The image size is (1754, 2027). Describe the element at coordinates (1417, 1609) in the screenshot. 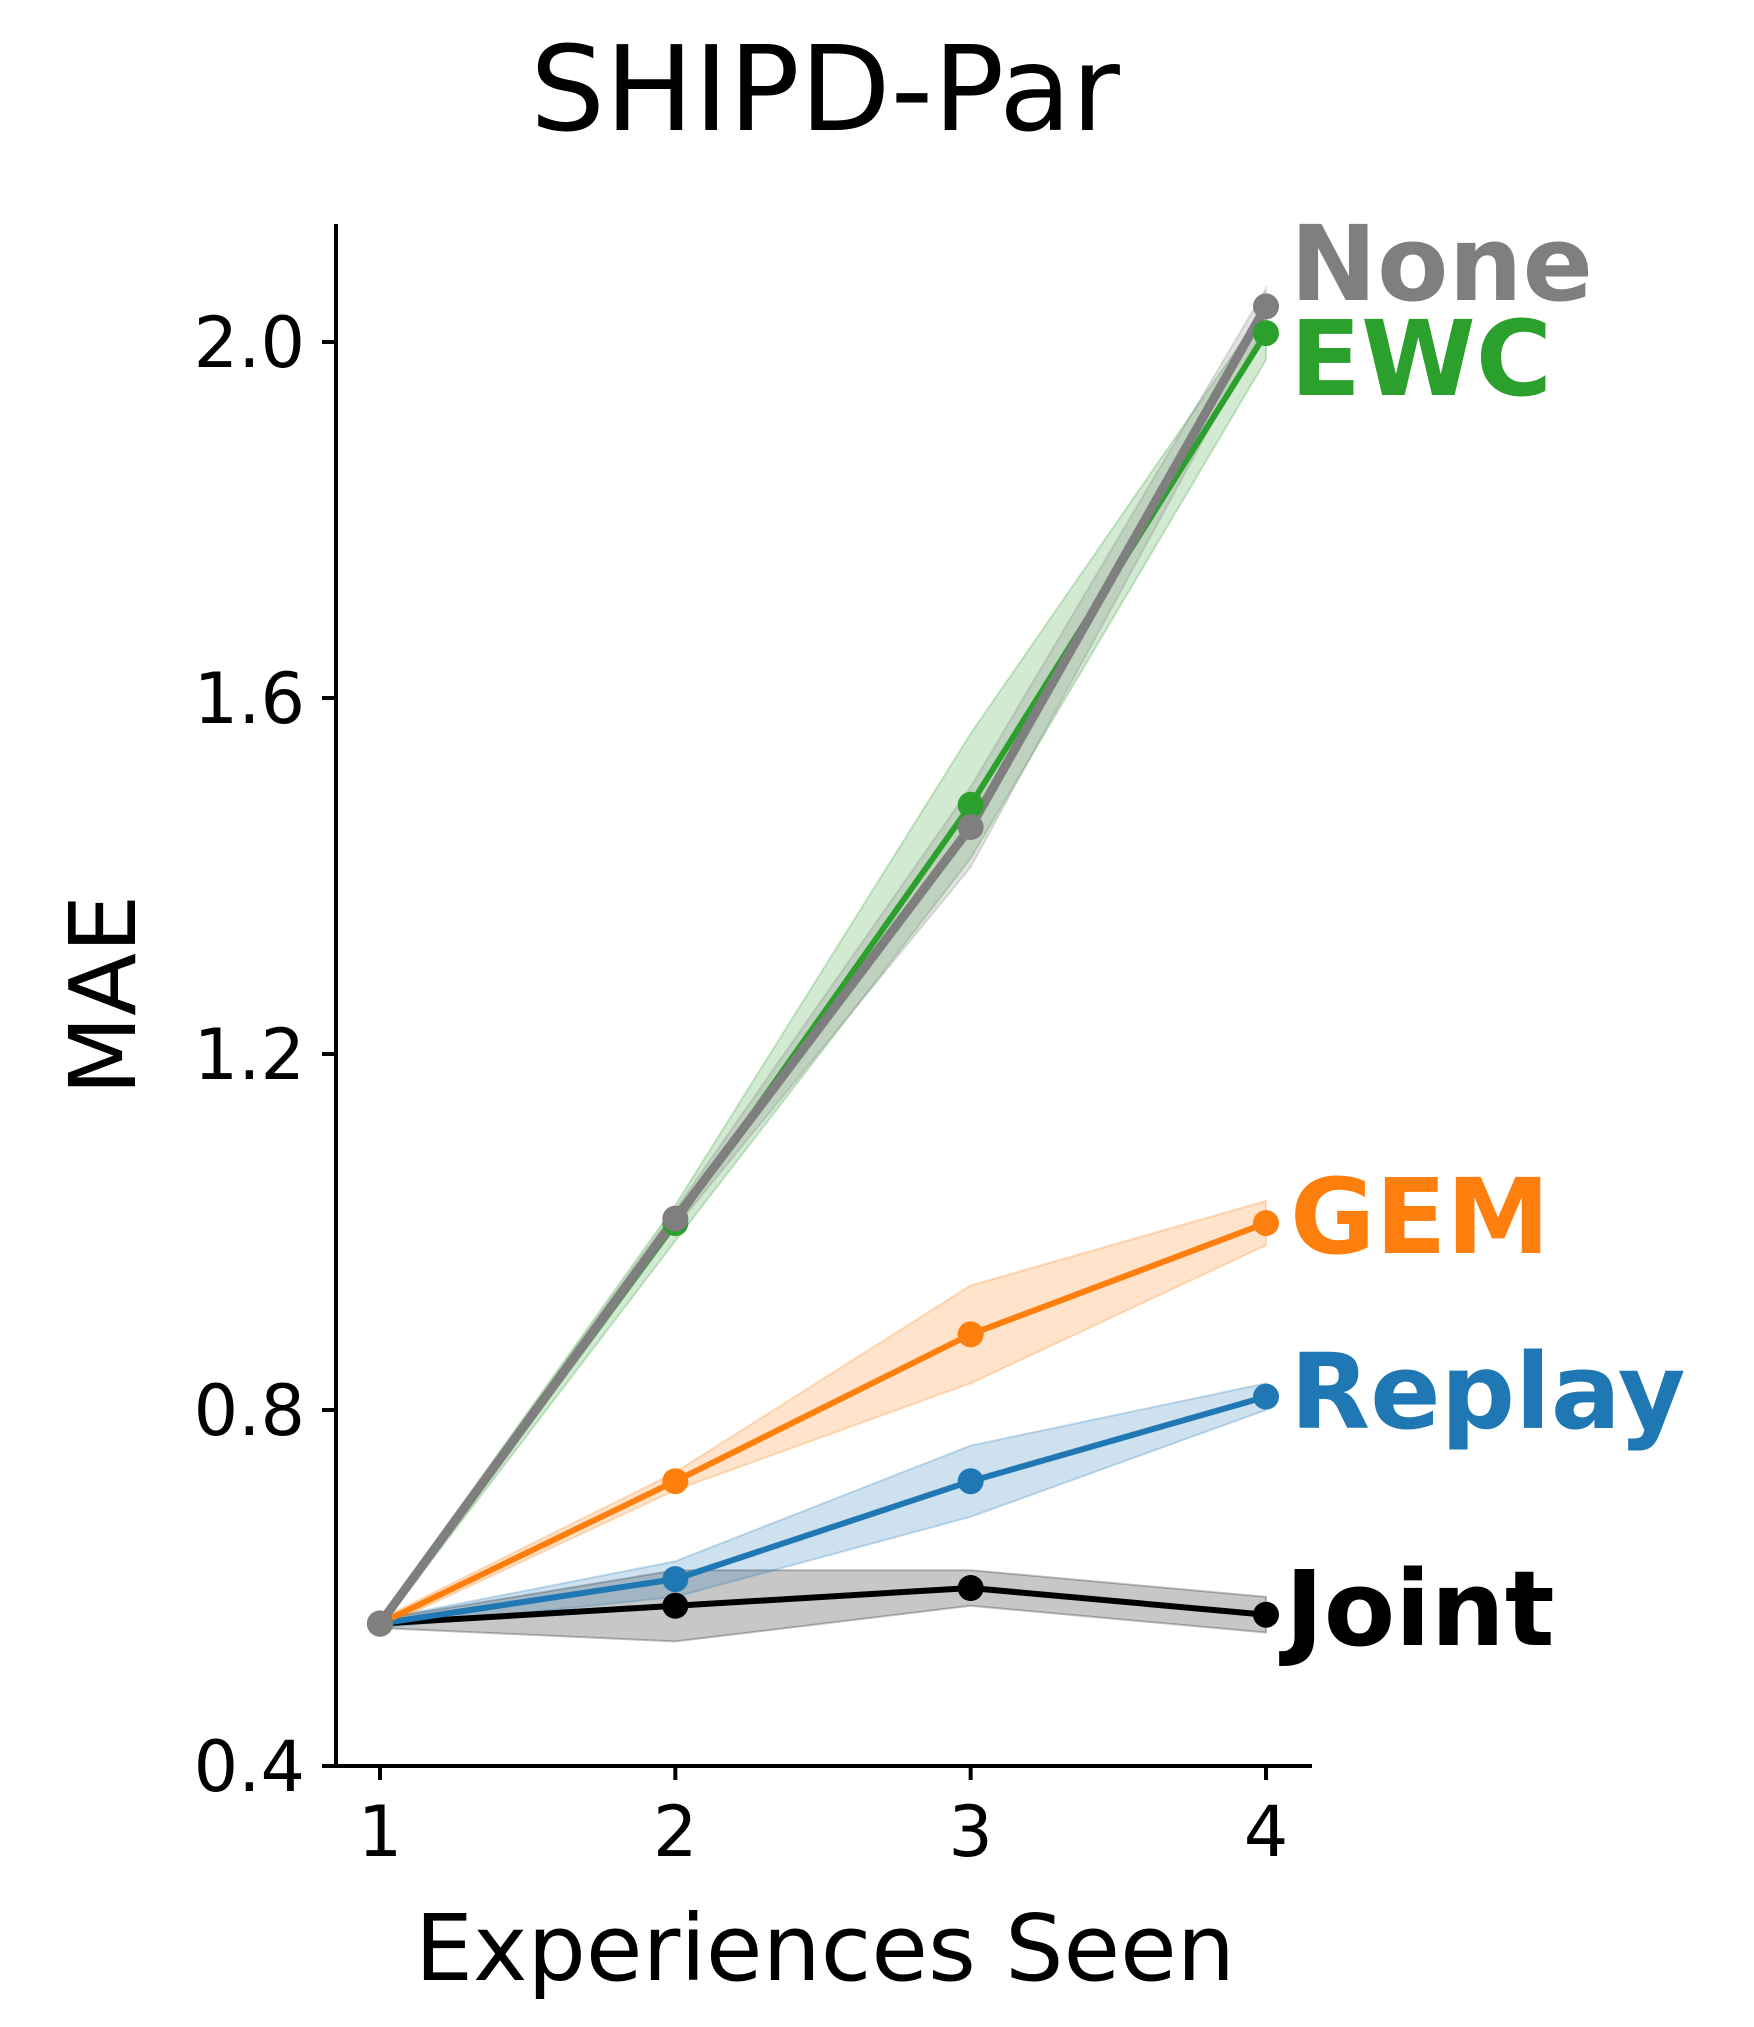

I see `joint-label: Joint` at that location.